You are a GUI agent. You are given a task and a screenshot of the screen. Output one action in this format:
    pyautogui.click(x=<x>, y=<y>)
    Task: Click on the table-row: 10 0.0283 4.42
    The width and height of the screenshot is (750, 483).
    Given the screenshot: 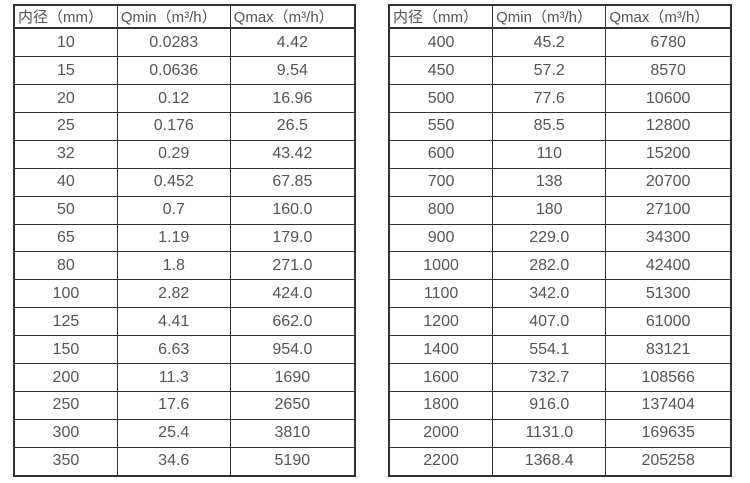 What is the action you would take?
    pyautogui.click(x=184, y=42)
    